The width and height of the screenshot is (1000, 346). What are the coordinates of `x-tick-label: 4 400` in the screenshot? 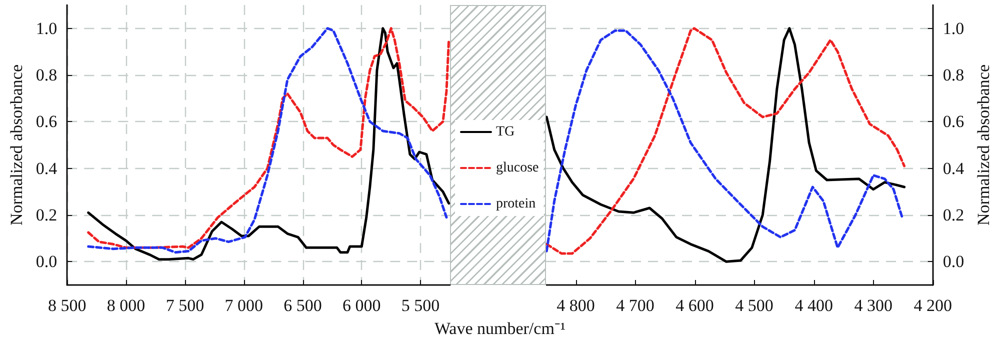 It's located at (813, 305).